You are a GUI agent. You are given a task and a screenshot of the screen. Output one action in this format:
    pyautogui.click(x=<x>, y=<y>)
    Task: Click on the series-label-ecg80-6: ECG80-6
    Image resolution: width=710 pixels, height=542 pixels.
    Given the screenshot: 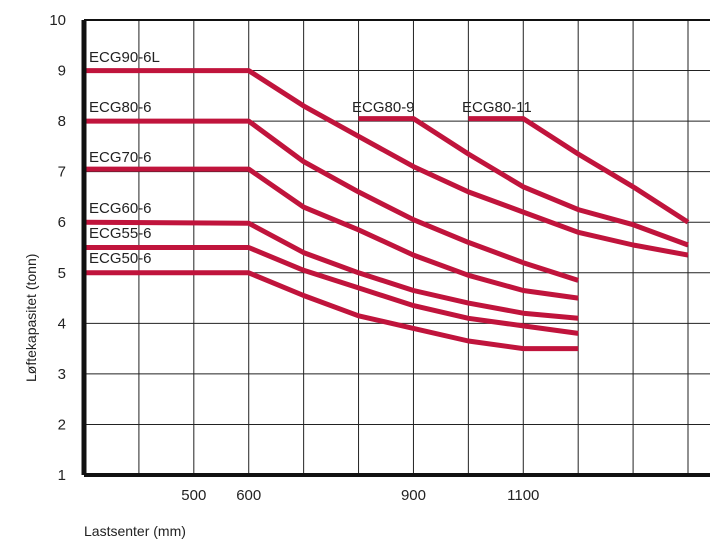 What is the action you would take?
    pyautogui.click(x=120, y=107)
    